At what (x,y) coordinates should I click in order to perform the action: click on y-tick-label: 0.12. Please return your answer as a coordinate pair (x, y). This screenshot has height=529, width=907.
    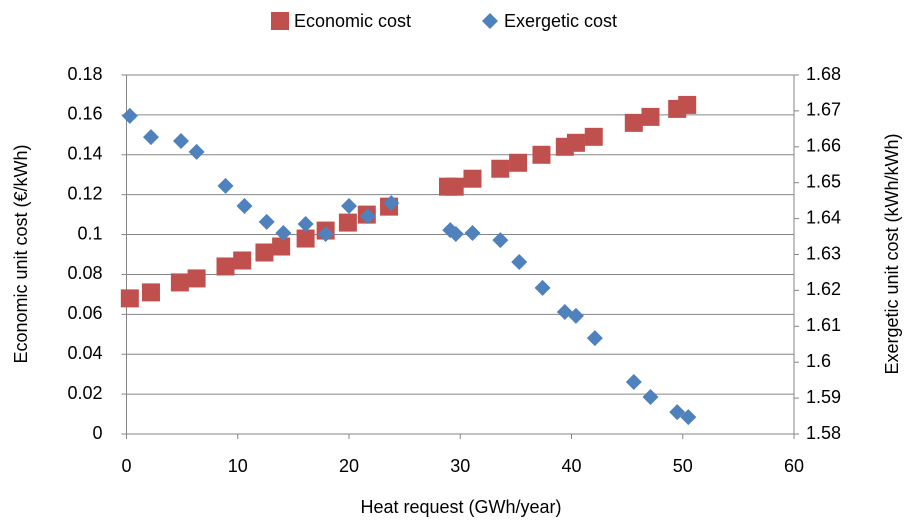
    Looking at the image, I should click on (84, 193).